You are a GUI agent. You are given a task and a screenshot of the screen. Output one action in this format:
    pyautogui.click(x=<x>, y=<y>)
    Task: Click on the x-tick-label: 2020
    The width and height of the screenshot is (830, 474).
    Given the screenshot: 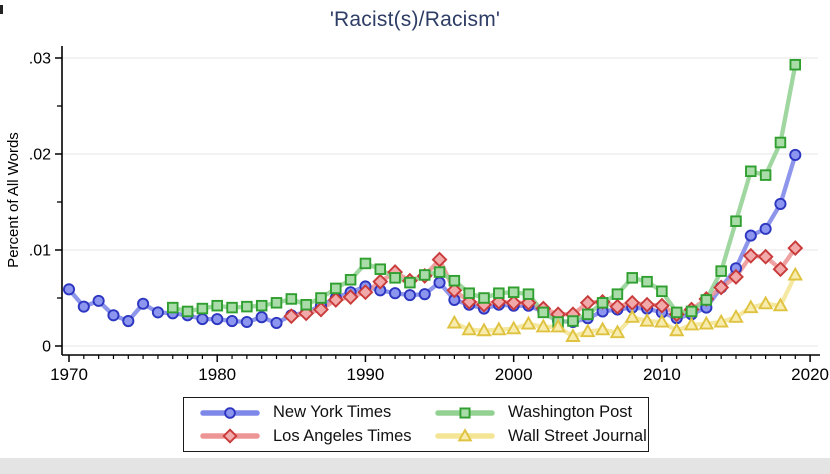 What is the action you would take?
    pyautogui.click(x=810, y=374)
    